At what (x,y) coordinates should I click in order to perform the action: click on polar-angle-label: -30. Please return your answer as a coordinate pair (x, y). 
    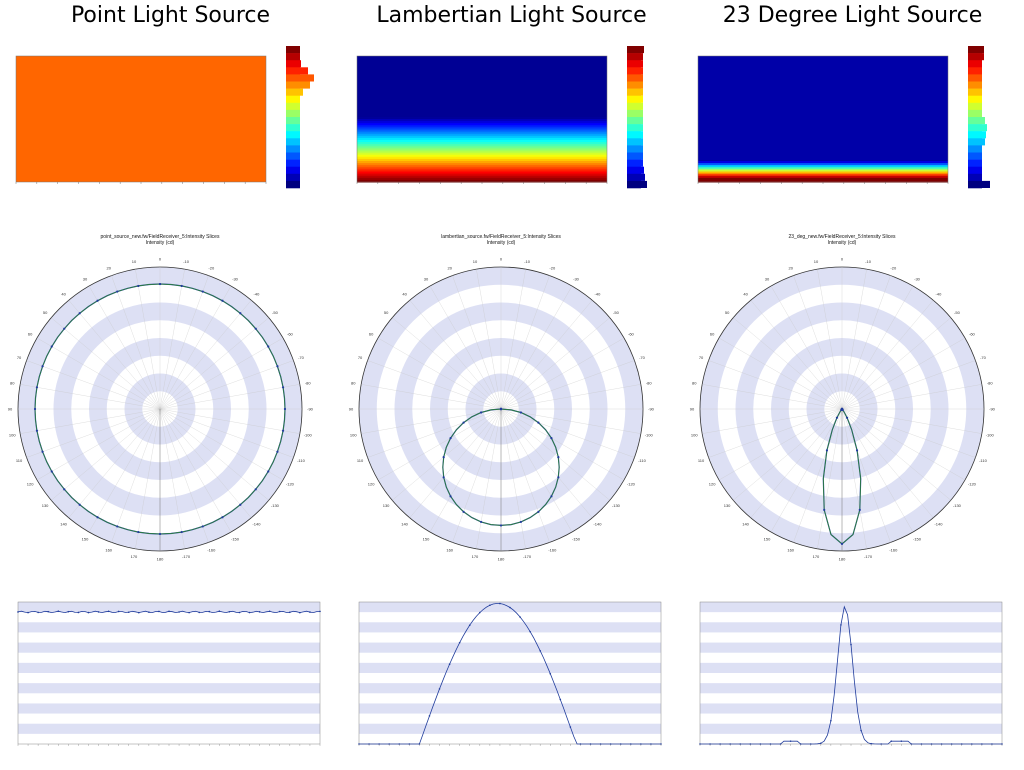
    Looking at the image, I should click on (917, 279).